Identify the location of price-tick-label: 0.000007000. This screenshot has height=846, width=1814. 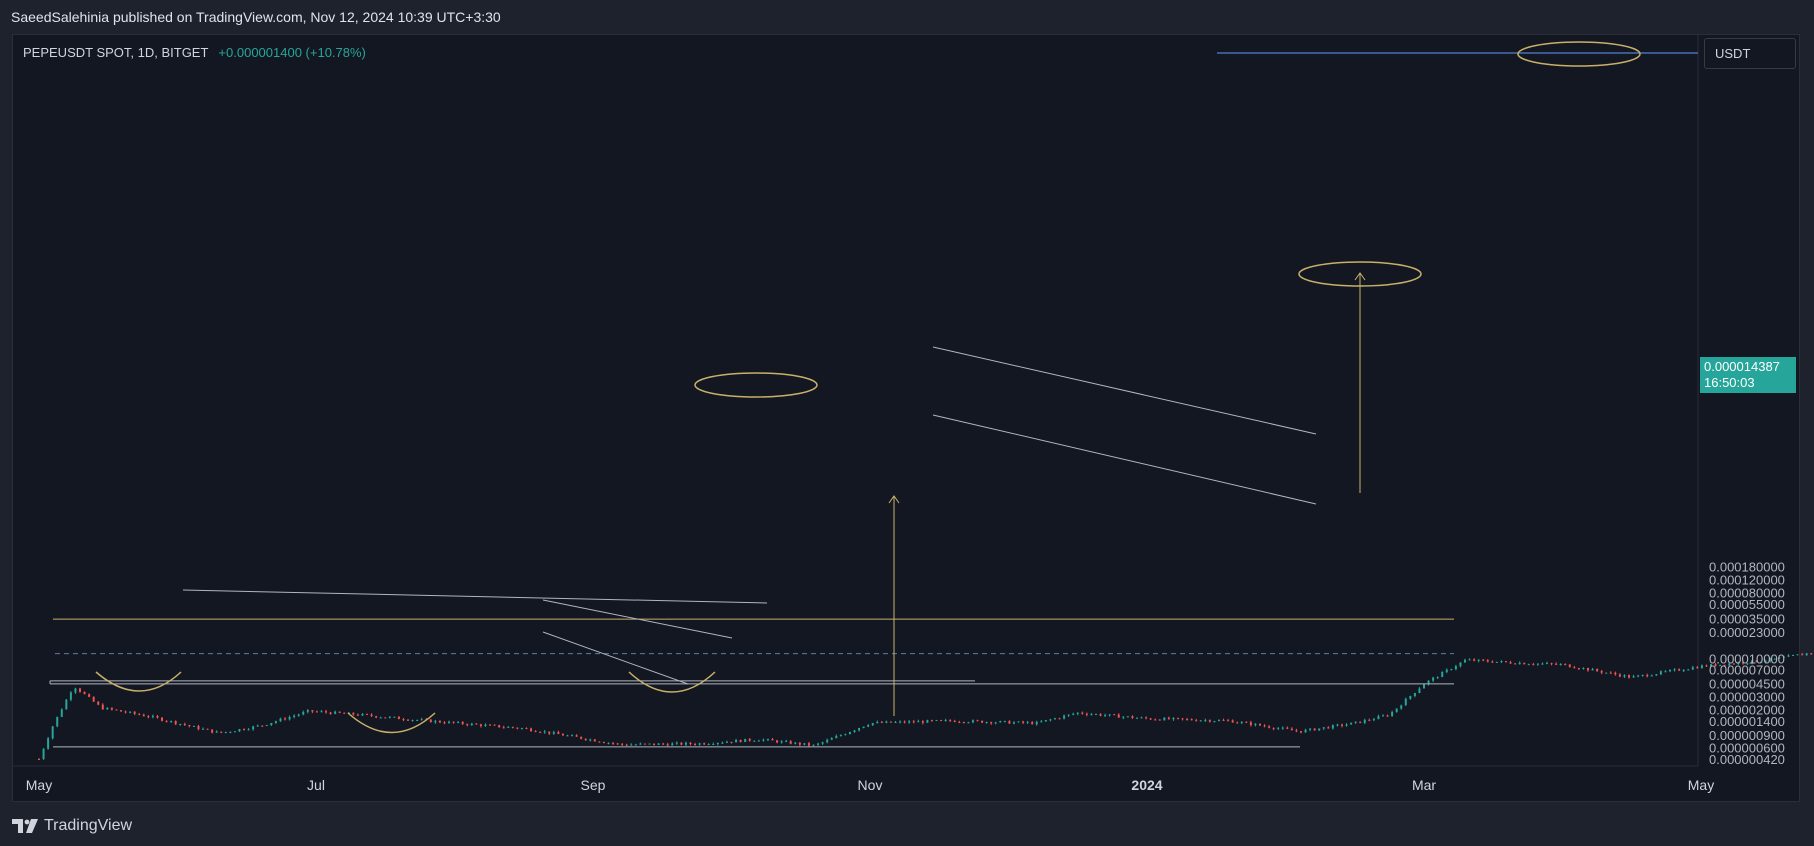
(1747, 670).